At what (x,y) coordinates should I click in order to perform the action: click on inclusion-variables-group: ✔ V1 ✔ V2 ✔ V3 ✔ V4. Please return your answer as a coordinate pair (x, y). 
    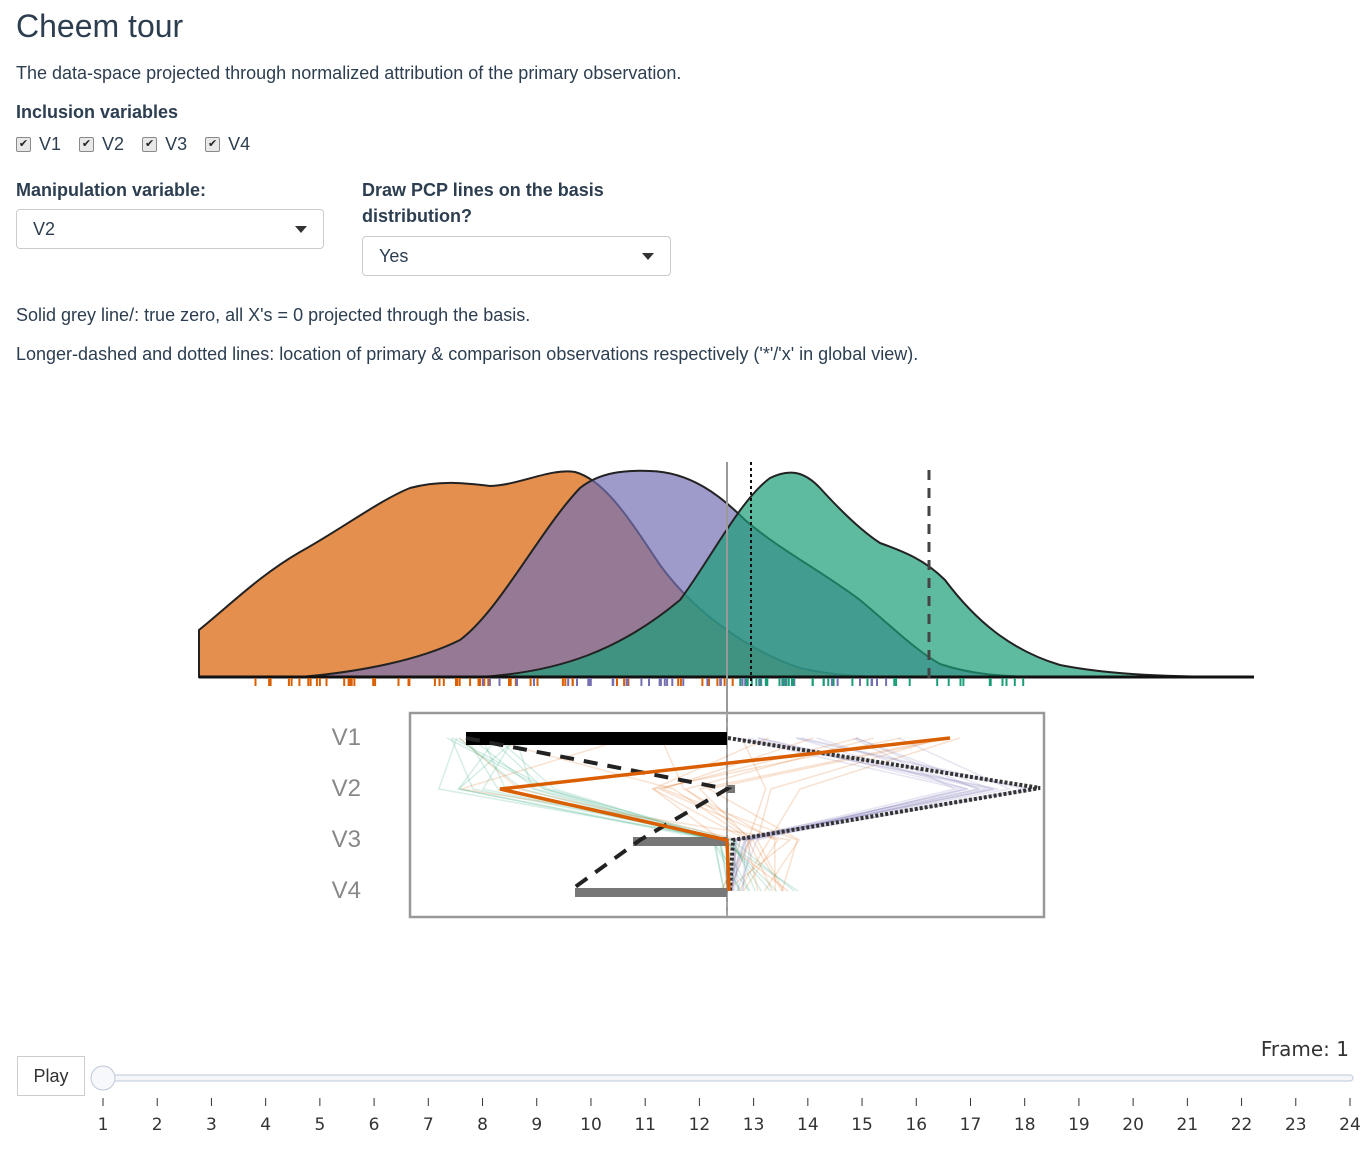
    Looking at the image, I should click on (133, 144).